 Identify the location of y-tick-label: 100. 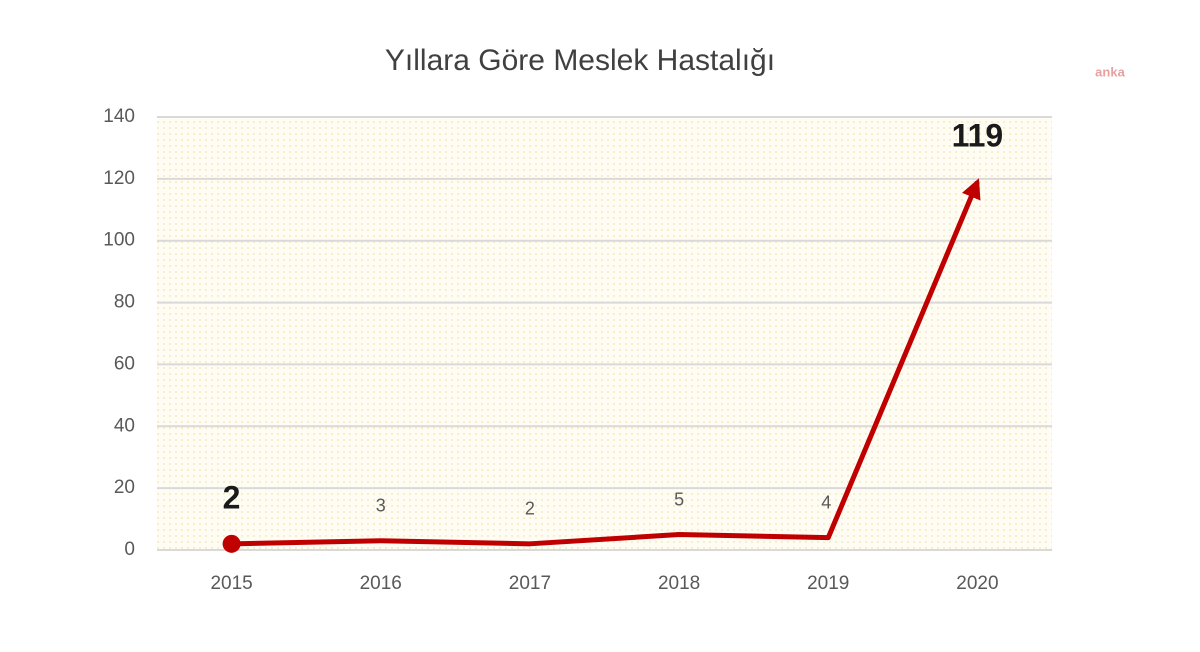
(119, 240).